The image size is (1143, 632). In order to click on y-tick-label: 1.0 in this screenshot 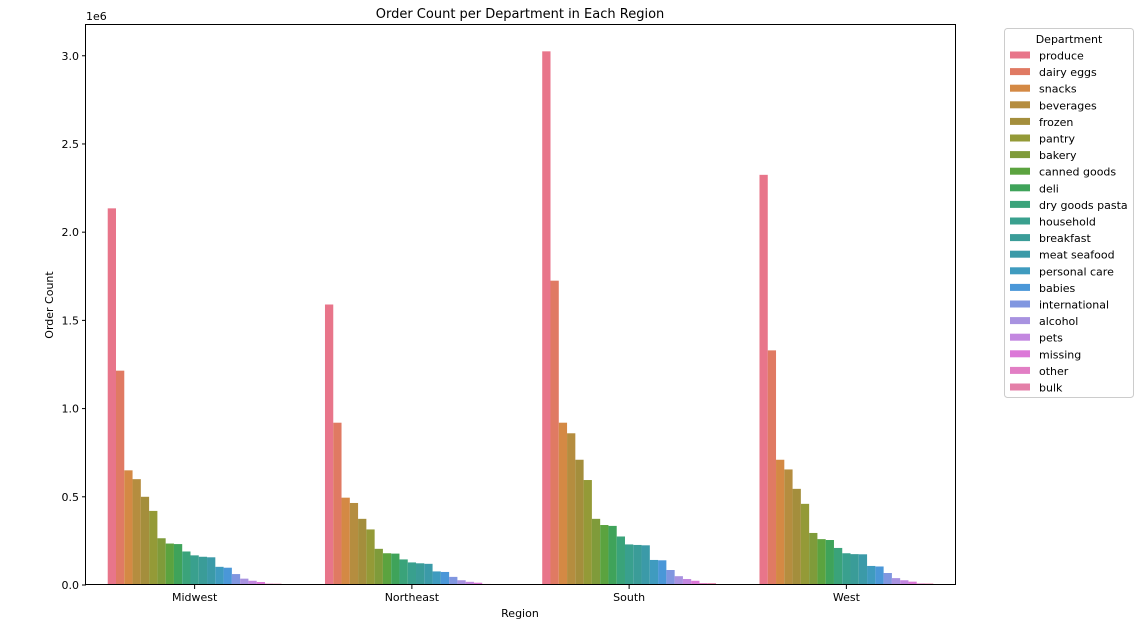, I will do `click(71, 409)`.